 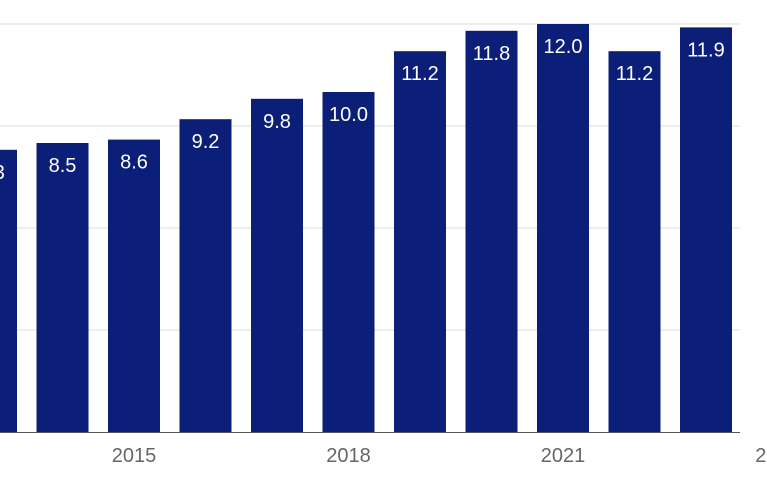 What do you see at coordinates (491, 54) in the screenshot?
I see `bar-value-label: 11.8` at bounding box center [491, 54].